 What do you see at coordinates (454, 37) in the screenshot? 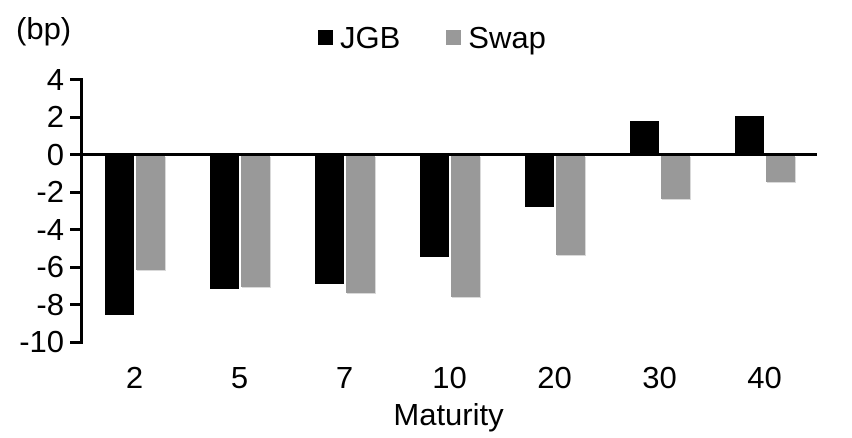
I see `swap-legend-swatch-icon` at bounding box center [454, 37].